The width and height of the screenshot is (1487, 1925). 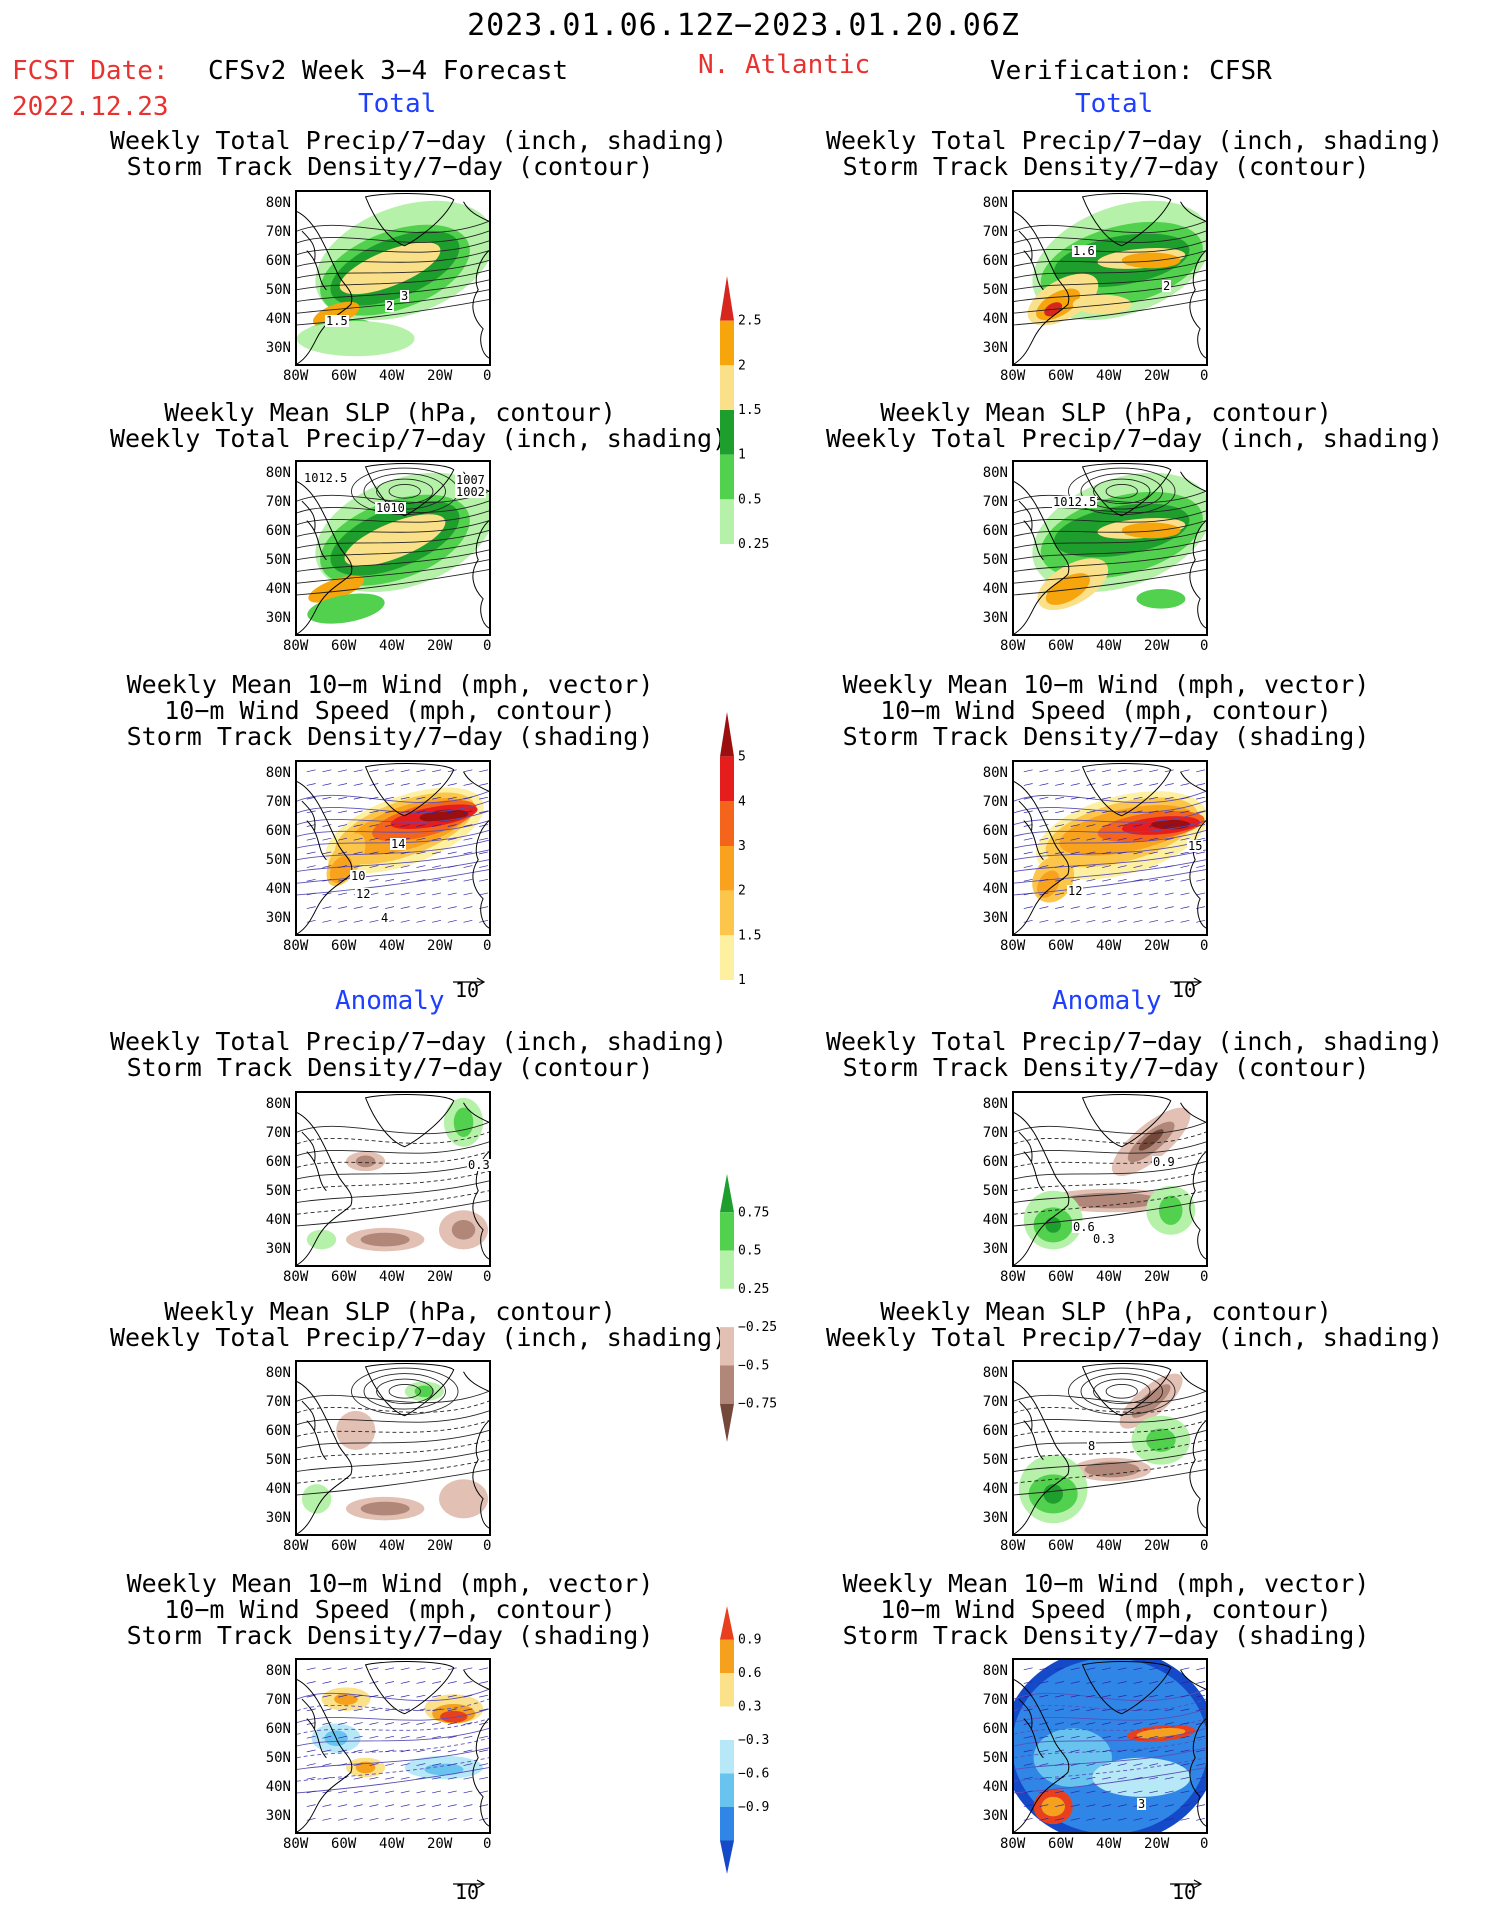 I want to click on fcst-total-precip-map, so click(x=393, y=278).